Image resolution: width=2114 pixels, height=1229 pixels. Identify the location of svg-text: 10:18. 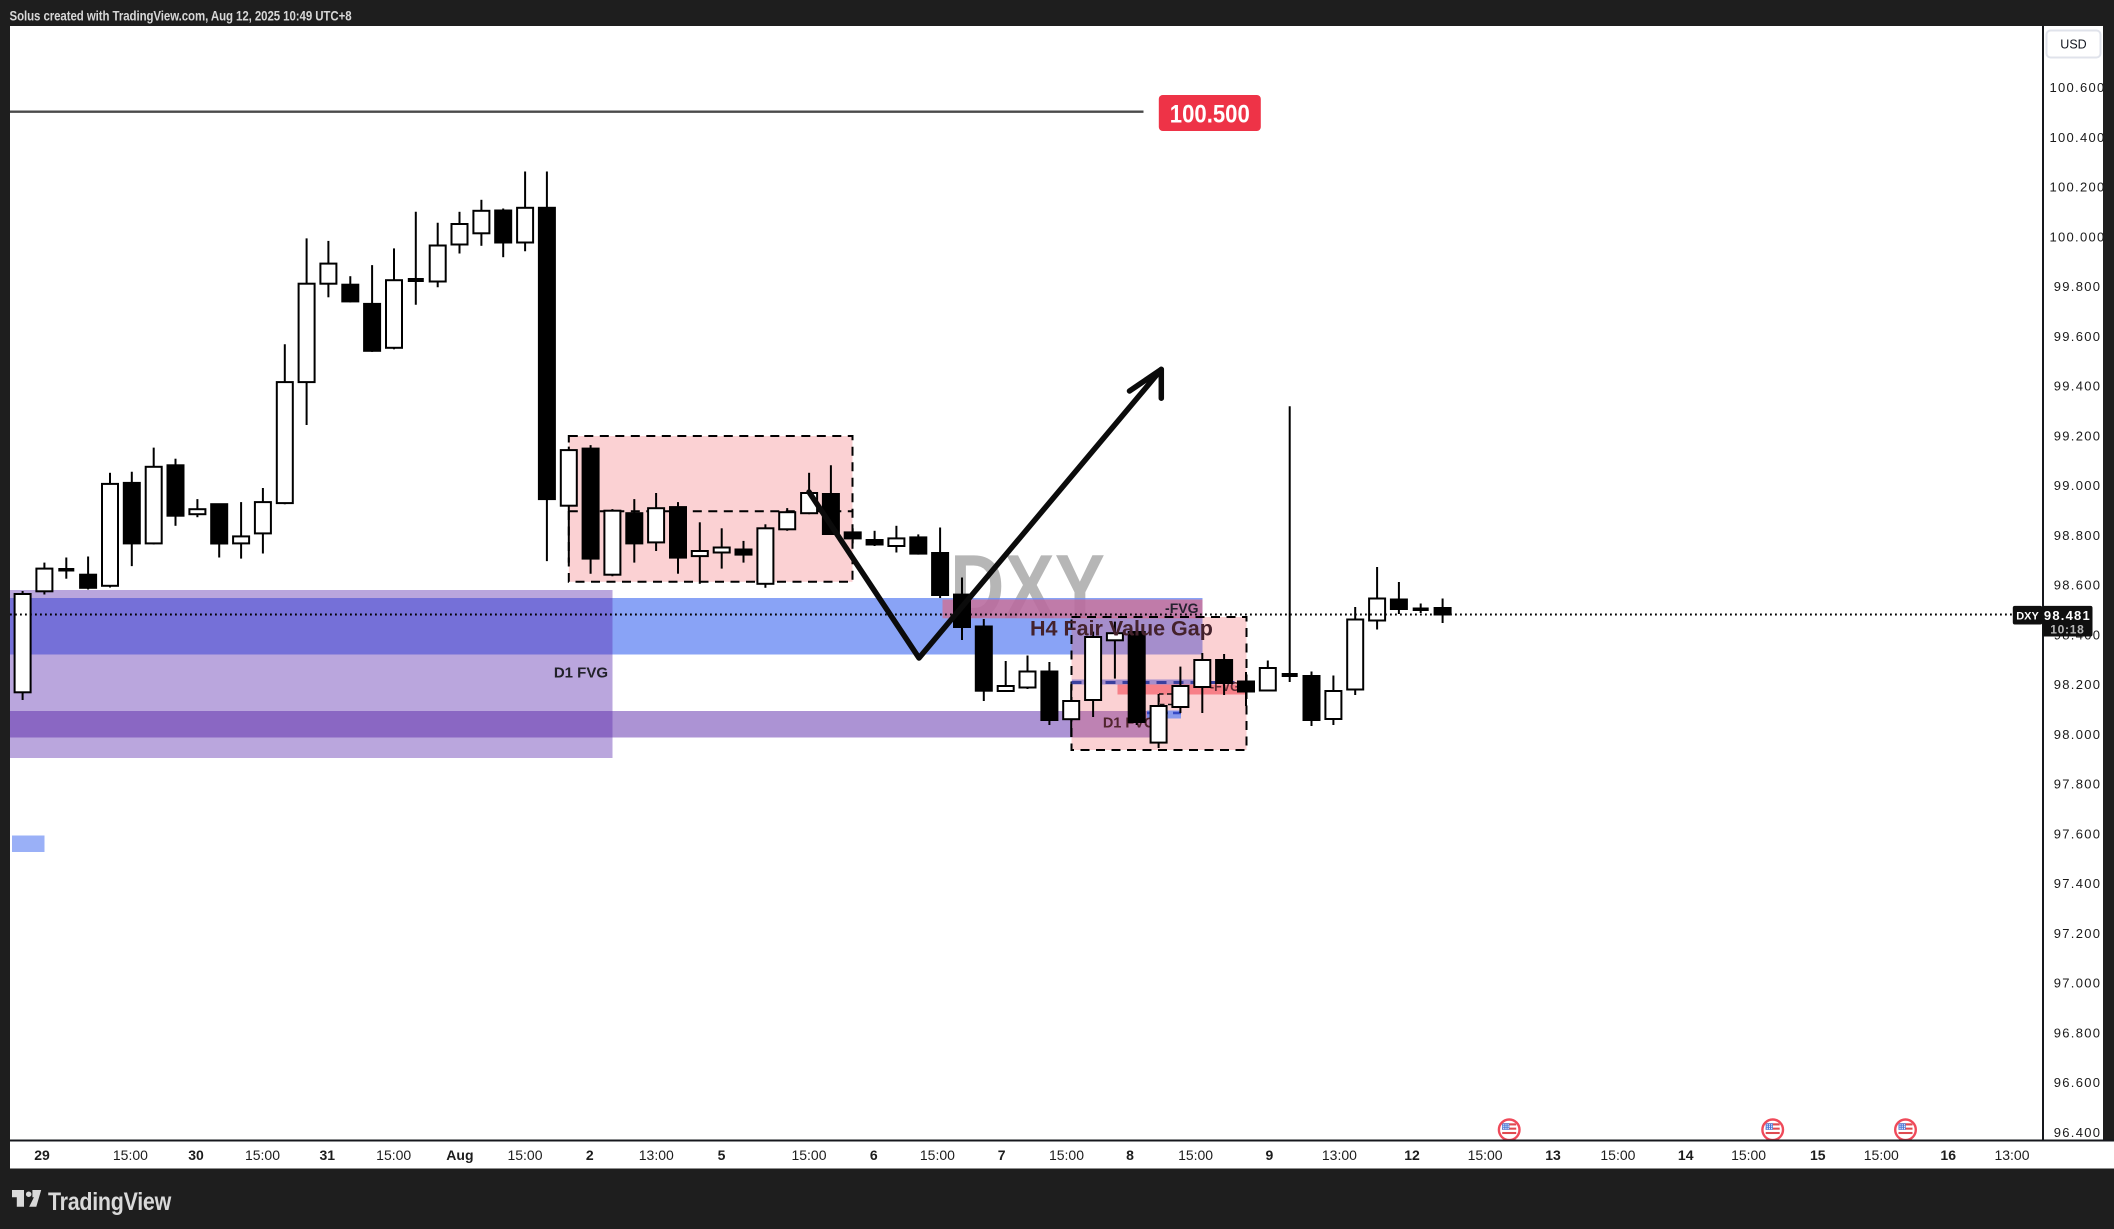
(2067, 629).